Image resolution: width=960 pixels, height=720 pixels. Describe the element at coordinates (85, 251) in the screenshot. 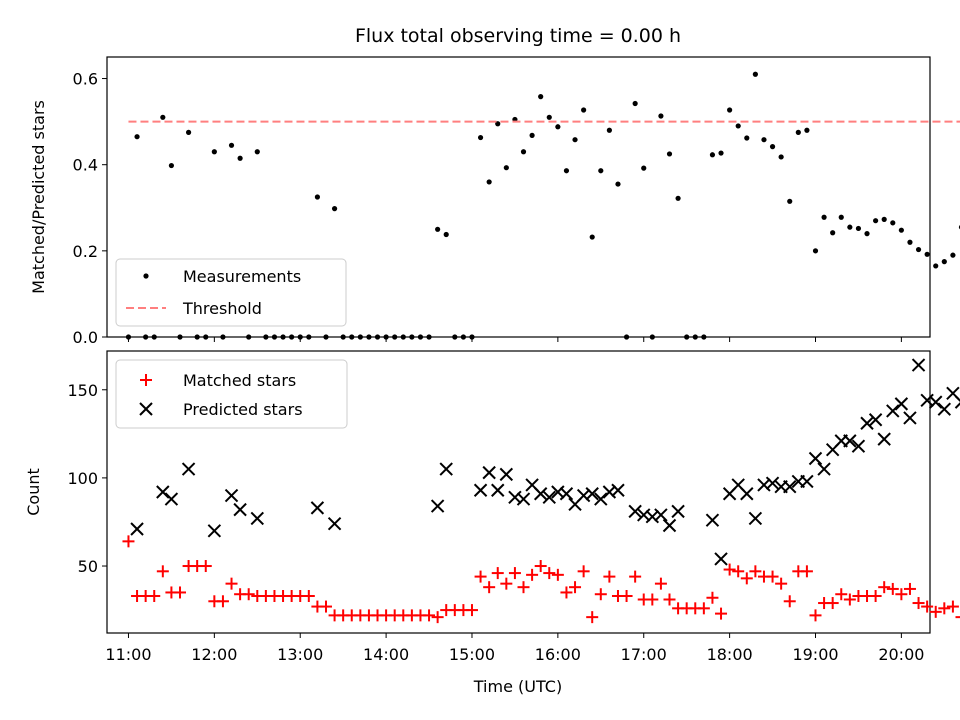

I see `ratio-y-tick-label: 0.2` at that location.